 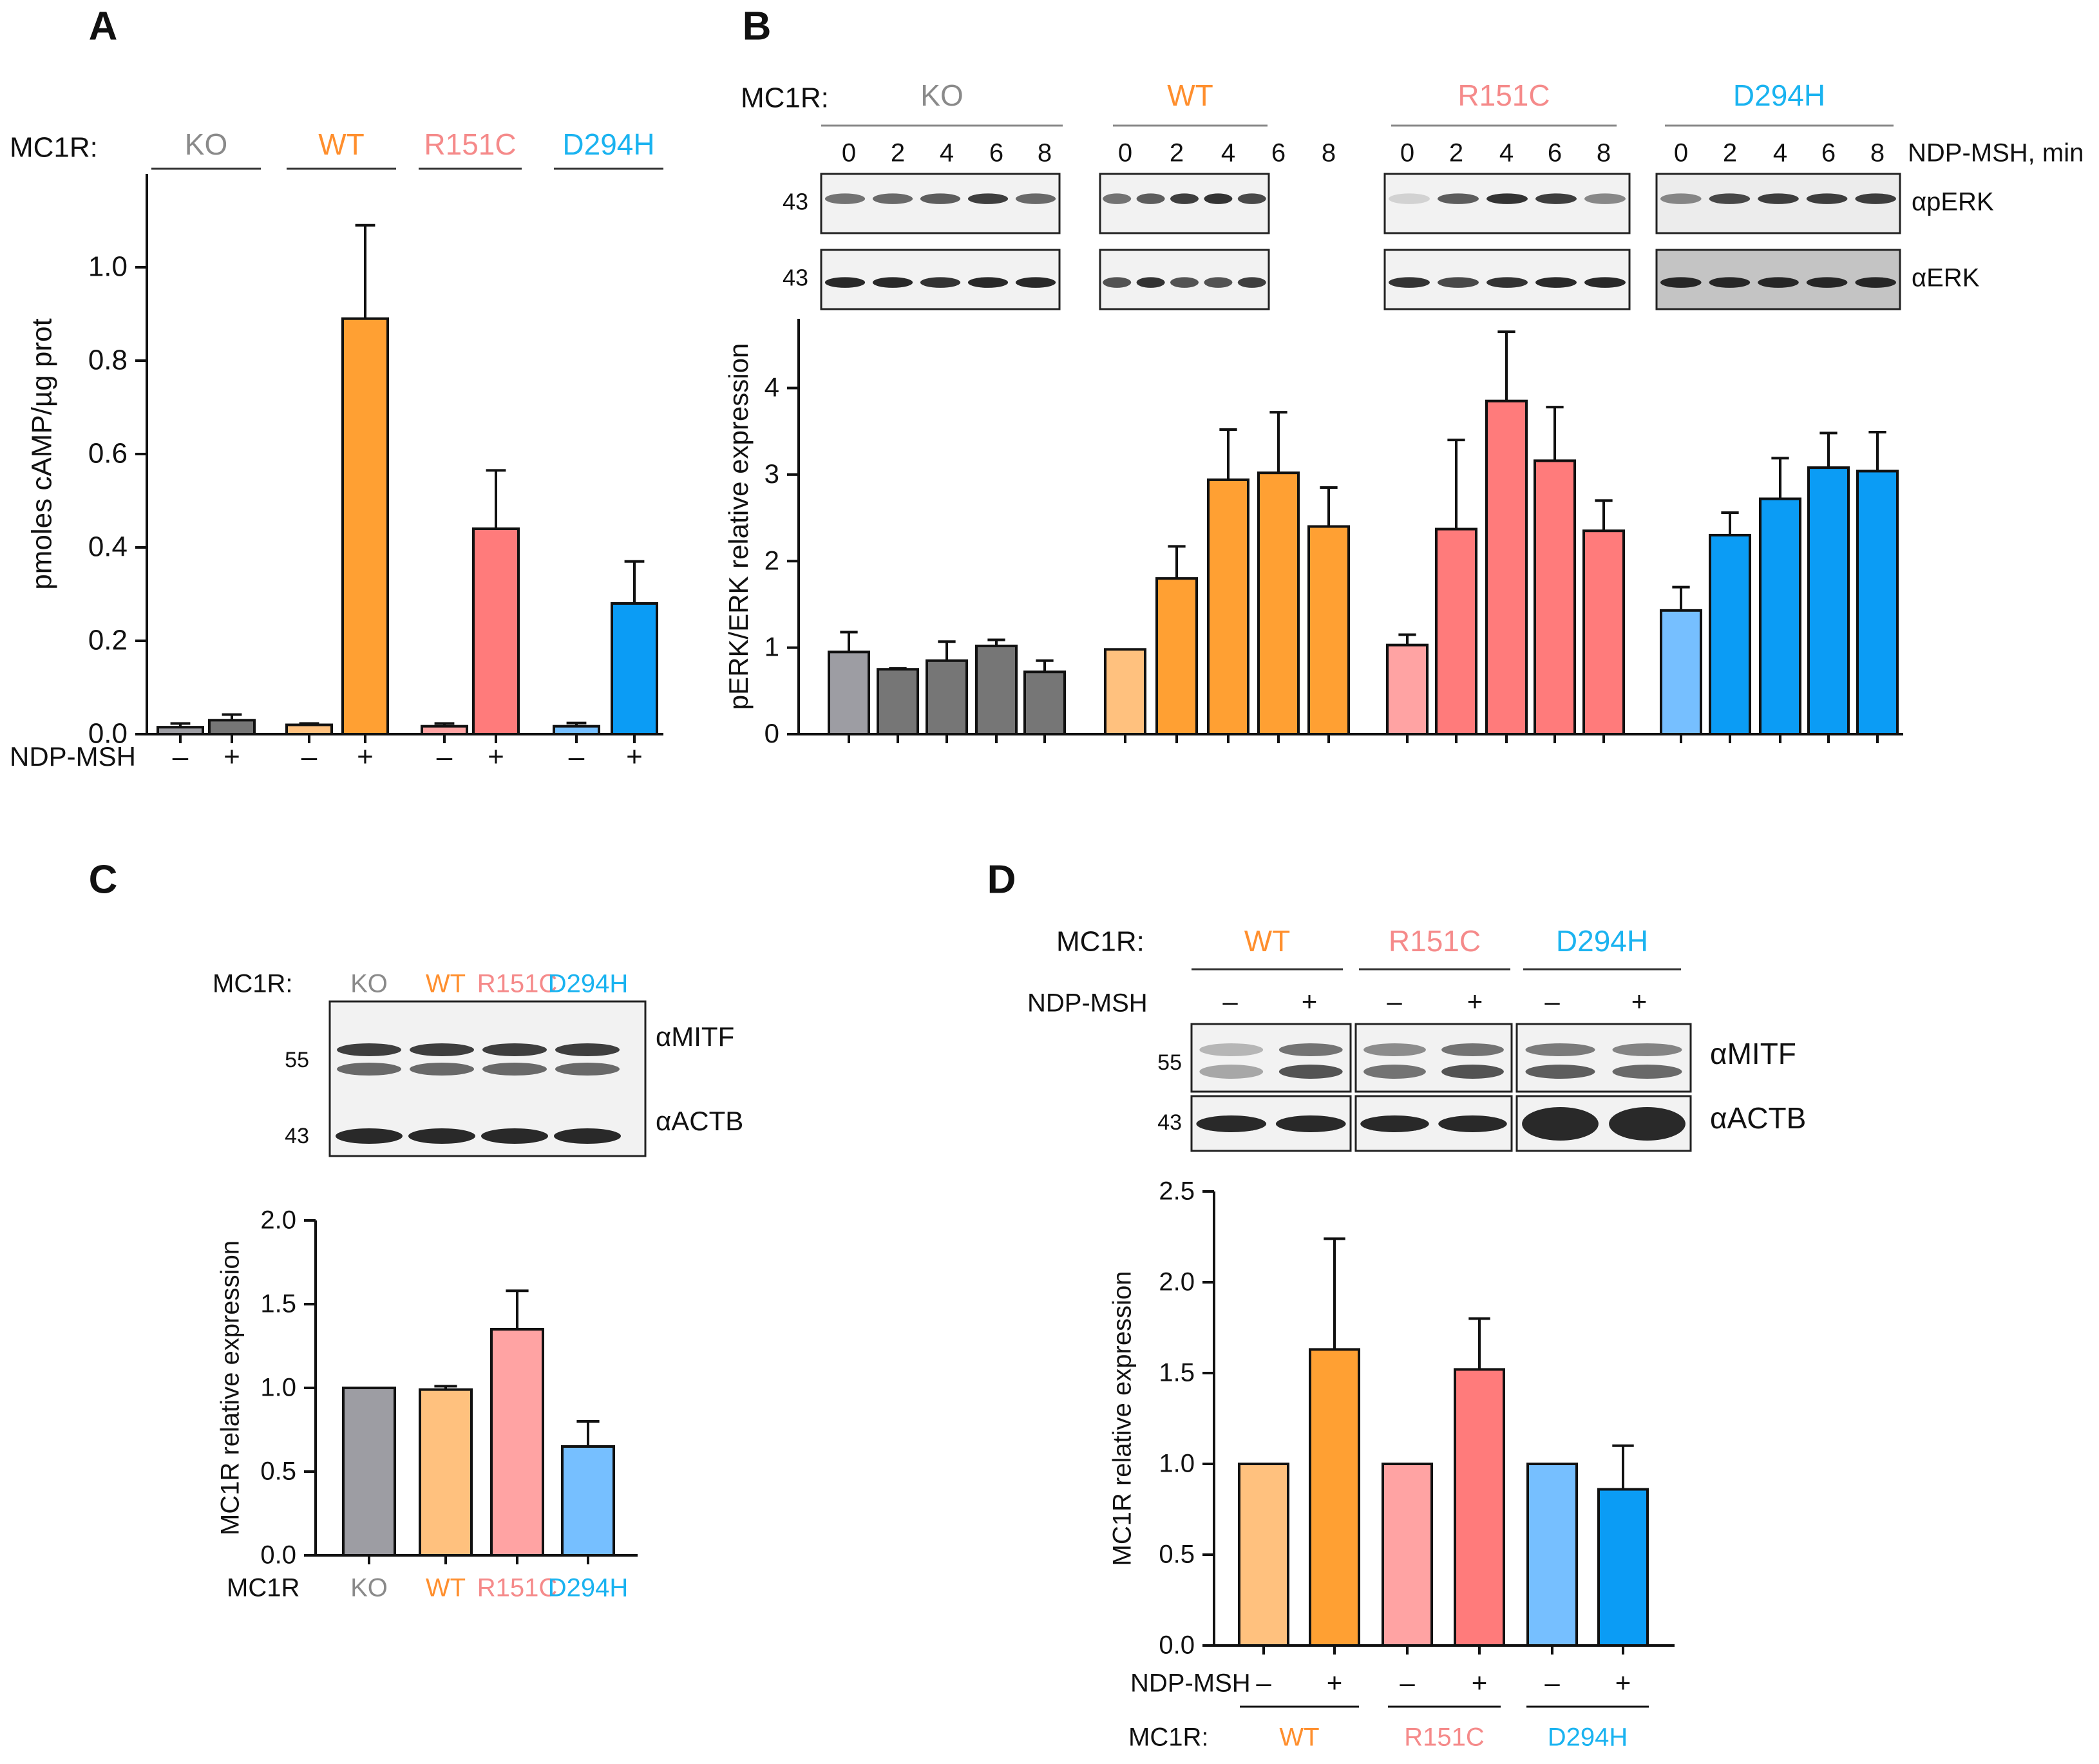 What do you see at coordinates (1828, 153) in the screenshot?
I see `time-label: 6` at bounding box center [1828, 153].